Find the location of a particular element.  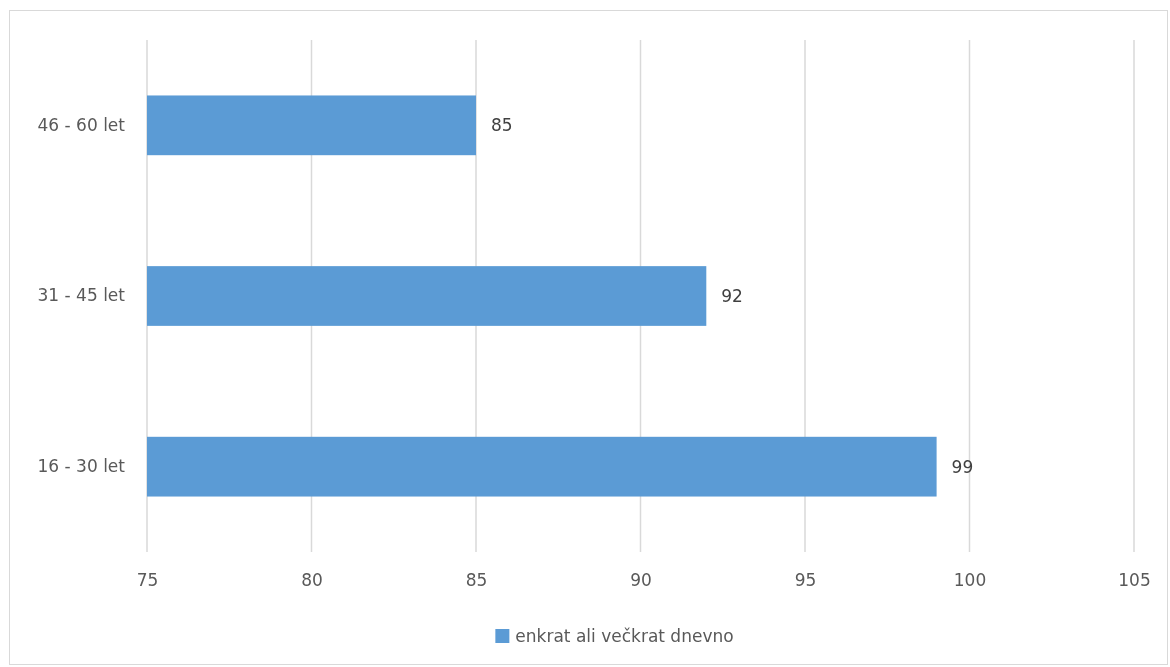

x-tick-label: 80 is located at coordinates (312, 580).